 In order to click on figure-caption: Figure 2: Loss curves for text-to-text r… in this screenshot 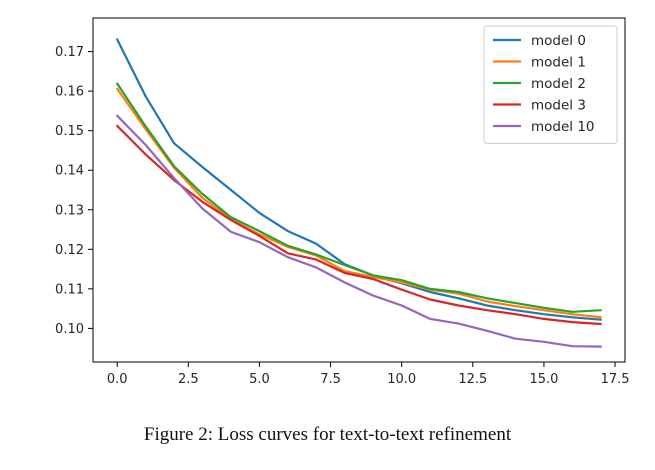, I will do `click(327, 434)`.